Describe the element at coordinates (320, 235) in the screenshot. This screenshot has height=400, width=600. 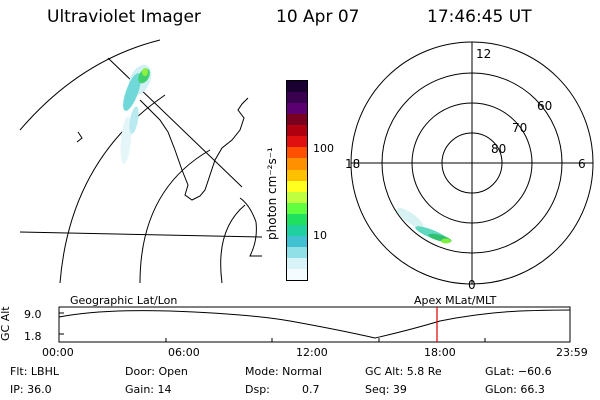
I see `colorbar-tick-10: 10` at that location.